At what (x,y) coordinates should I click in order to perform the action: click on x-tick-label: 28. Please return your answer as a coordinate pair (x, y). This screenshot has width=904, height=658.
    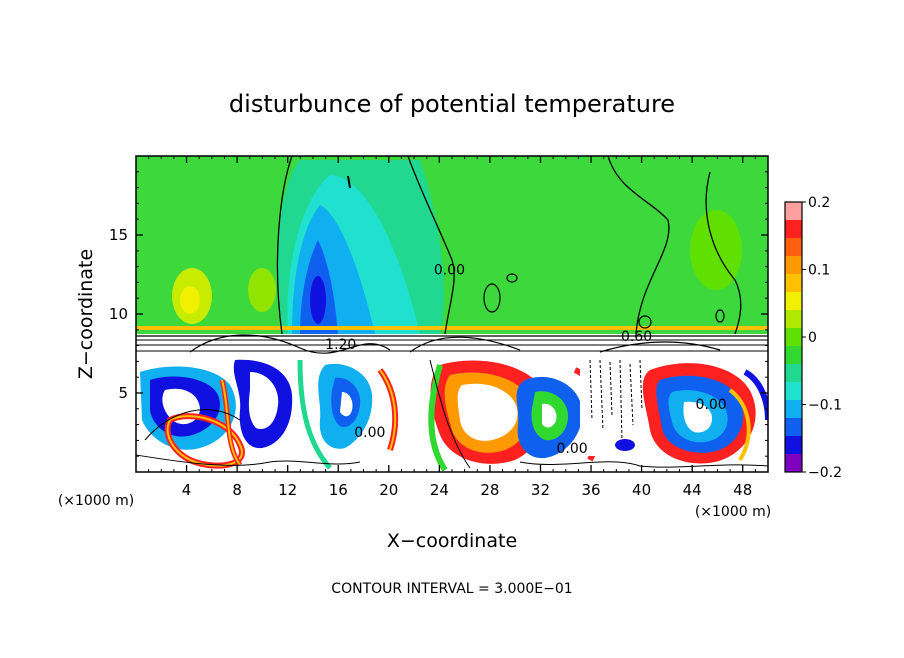
    Looking at the image, I should click on (489, 490).